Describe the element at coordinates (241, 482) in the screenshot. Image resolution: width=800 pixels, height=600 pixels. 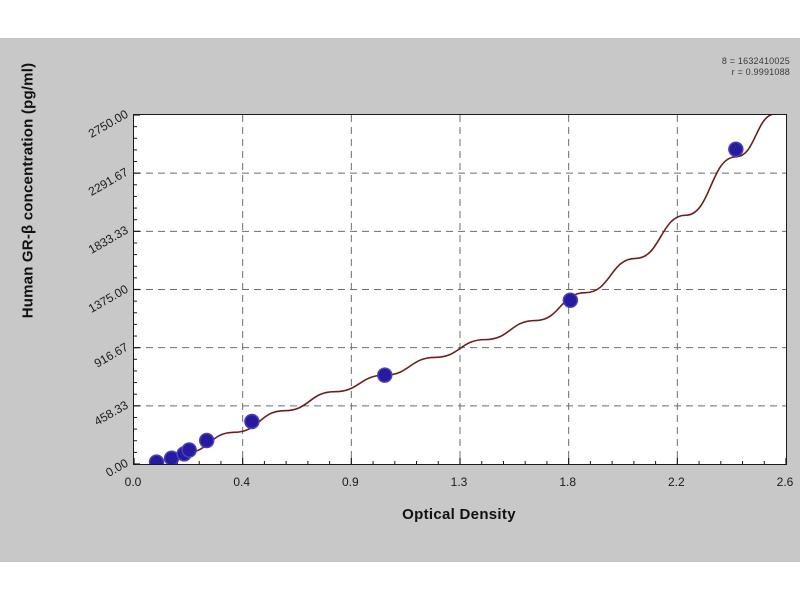
I see `x-tick-label: 0.4` at that location.